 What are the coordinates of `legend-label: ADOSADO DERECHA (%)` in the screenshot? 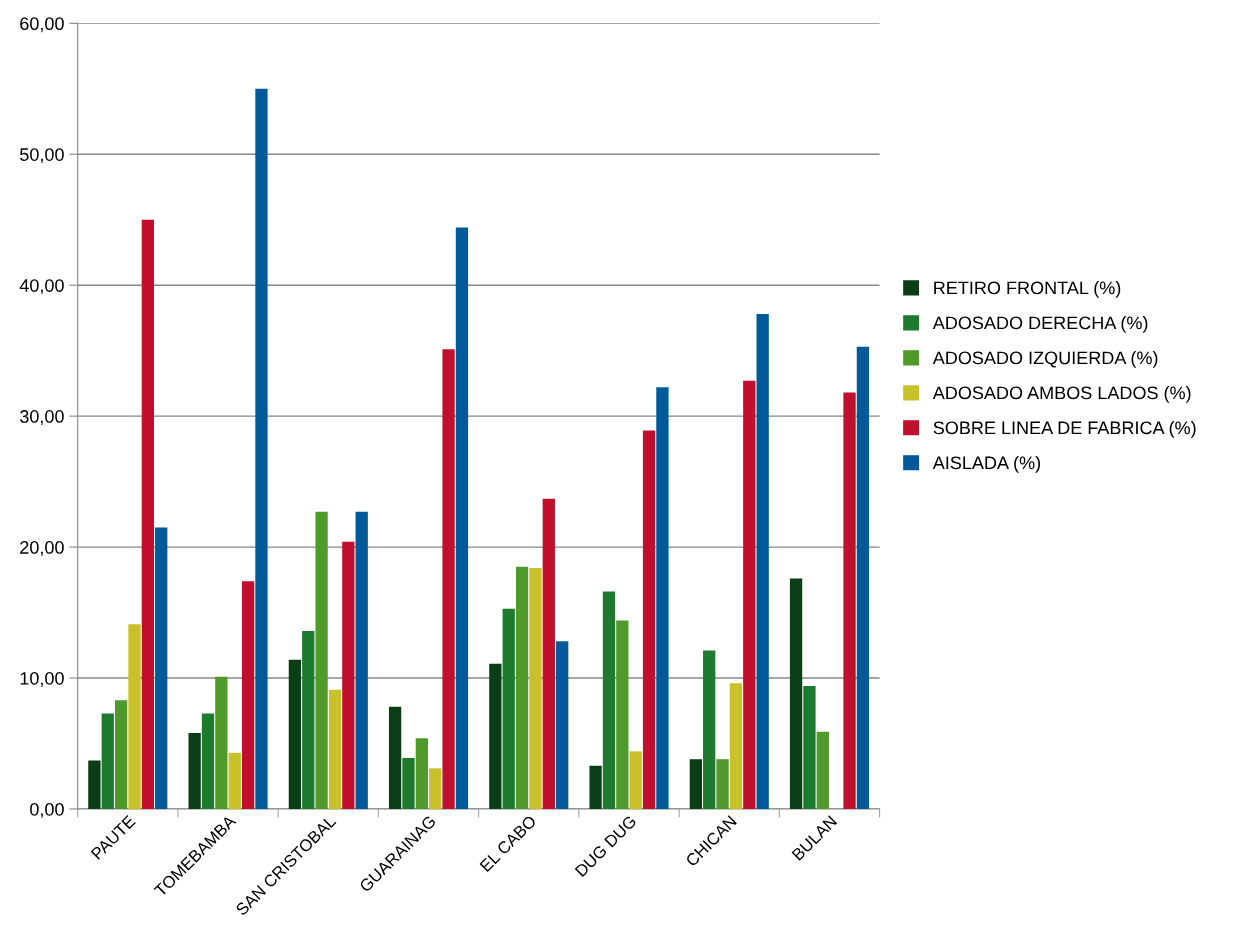 It's located at (1040, 324).